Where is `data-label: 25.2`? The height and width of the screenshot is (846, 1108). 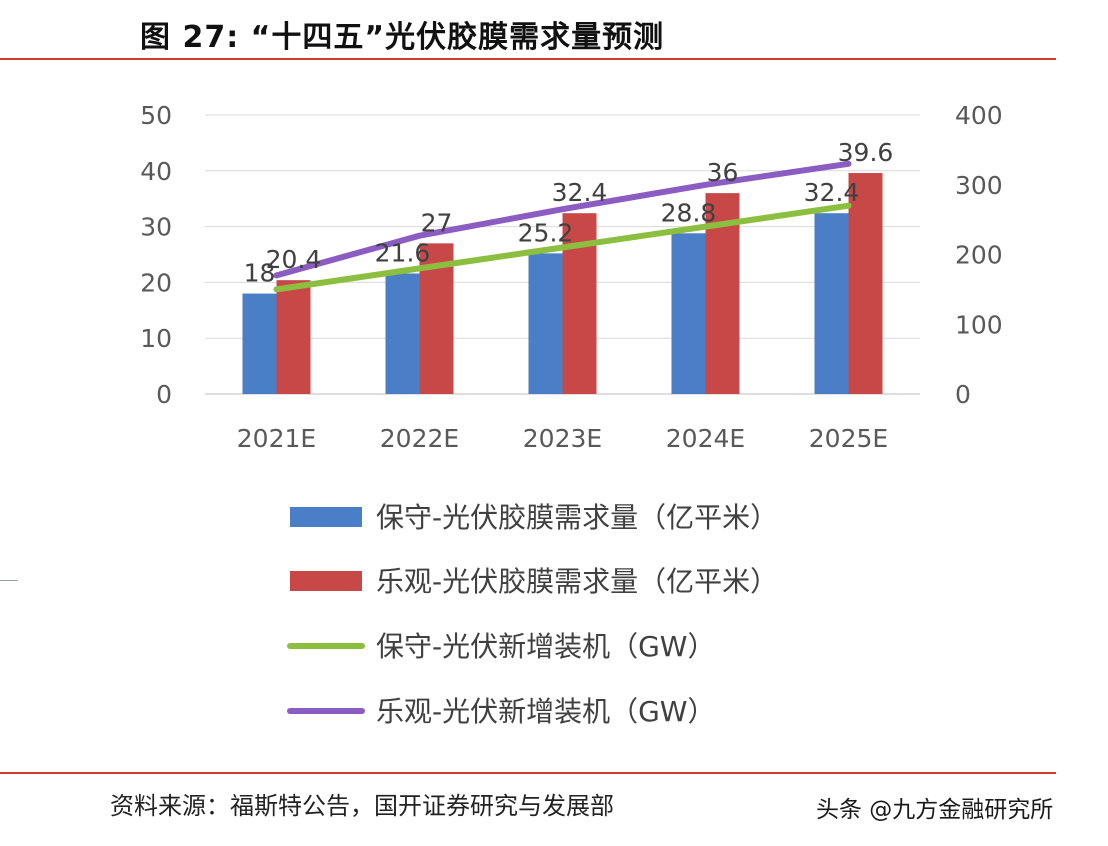 data-label: 25.2 is located at coordinates (546, 232).